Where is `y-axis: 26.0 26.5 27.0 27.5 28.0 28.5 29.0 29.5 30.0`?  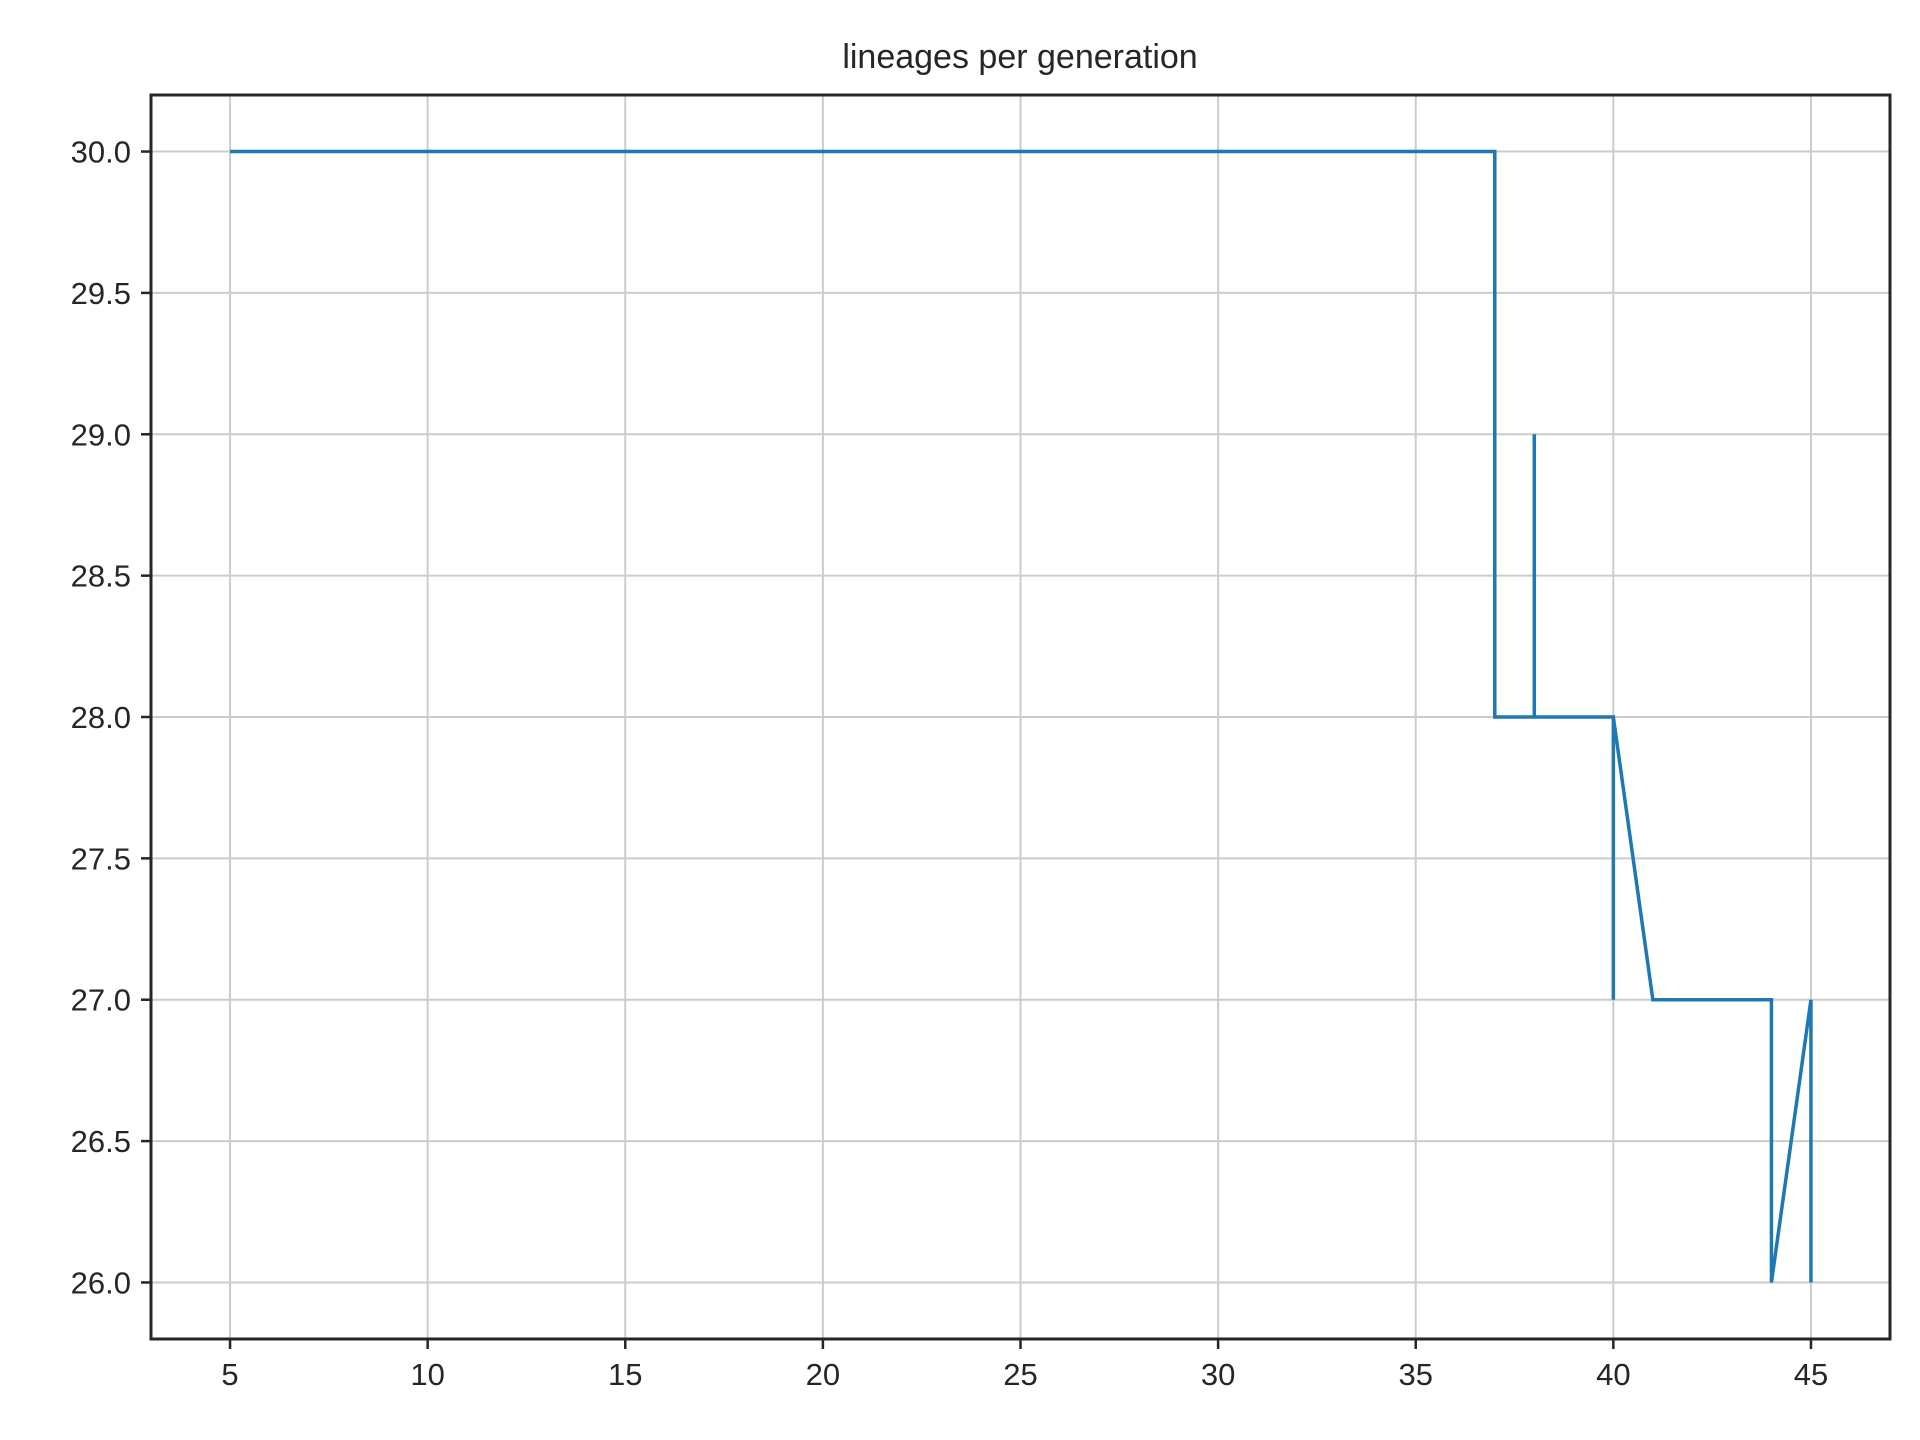
y-axis: 26.0 26.5 27.0 27.5 28.0 28.5 29.0 29.5 30.0 is located at coordinates (111, 717).